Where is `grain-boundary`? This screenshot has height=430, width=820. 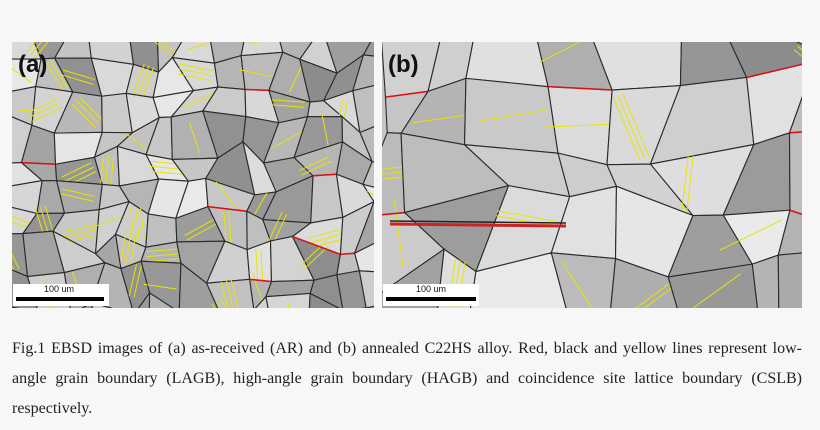
grain-boundary is located at coordinates (478, 222).